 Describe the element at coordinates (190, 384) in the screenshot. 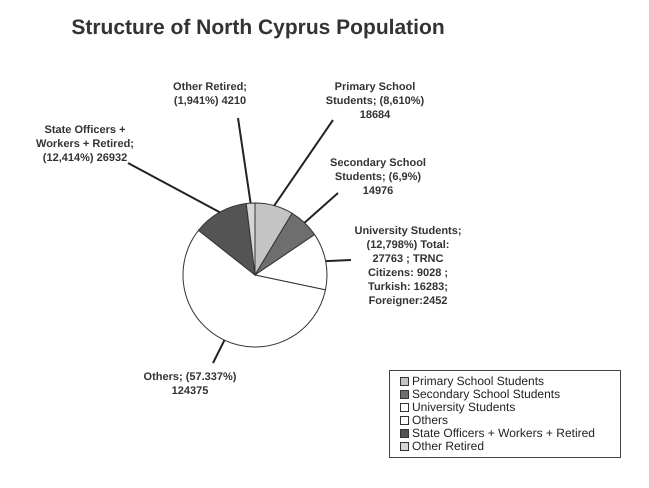

I see `data-label: Others; (57.337%) 124375` at that location.